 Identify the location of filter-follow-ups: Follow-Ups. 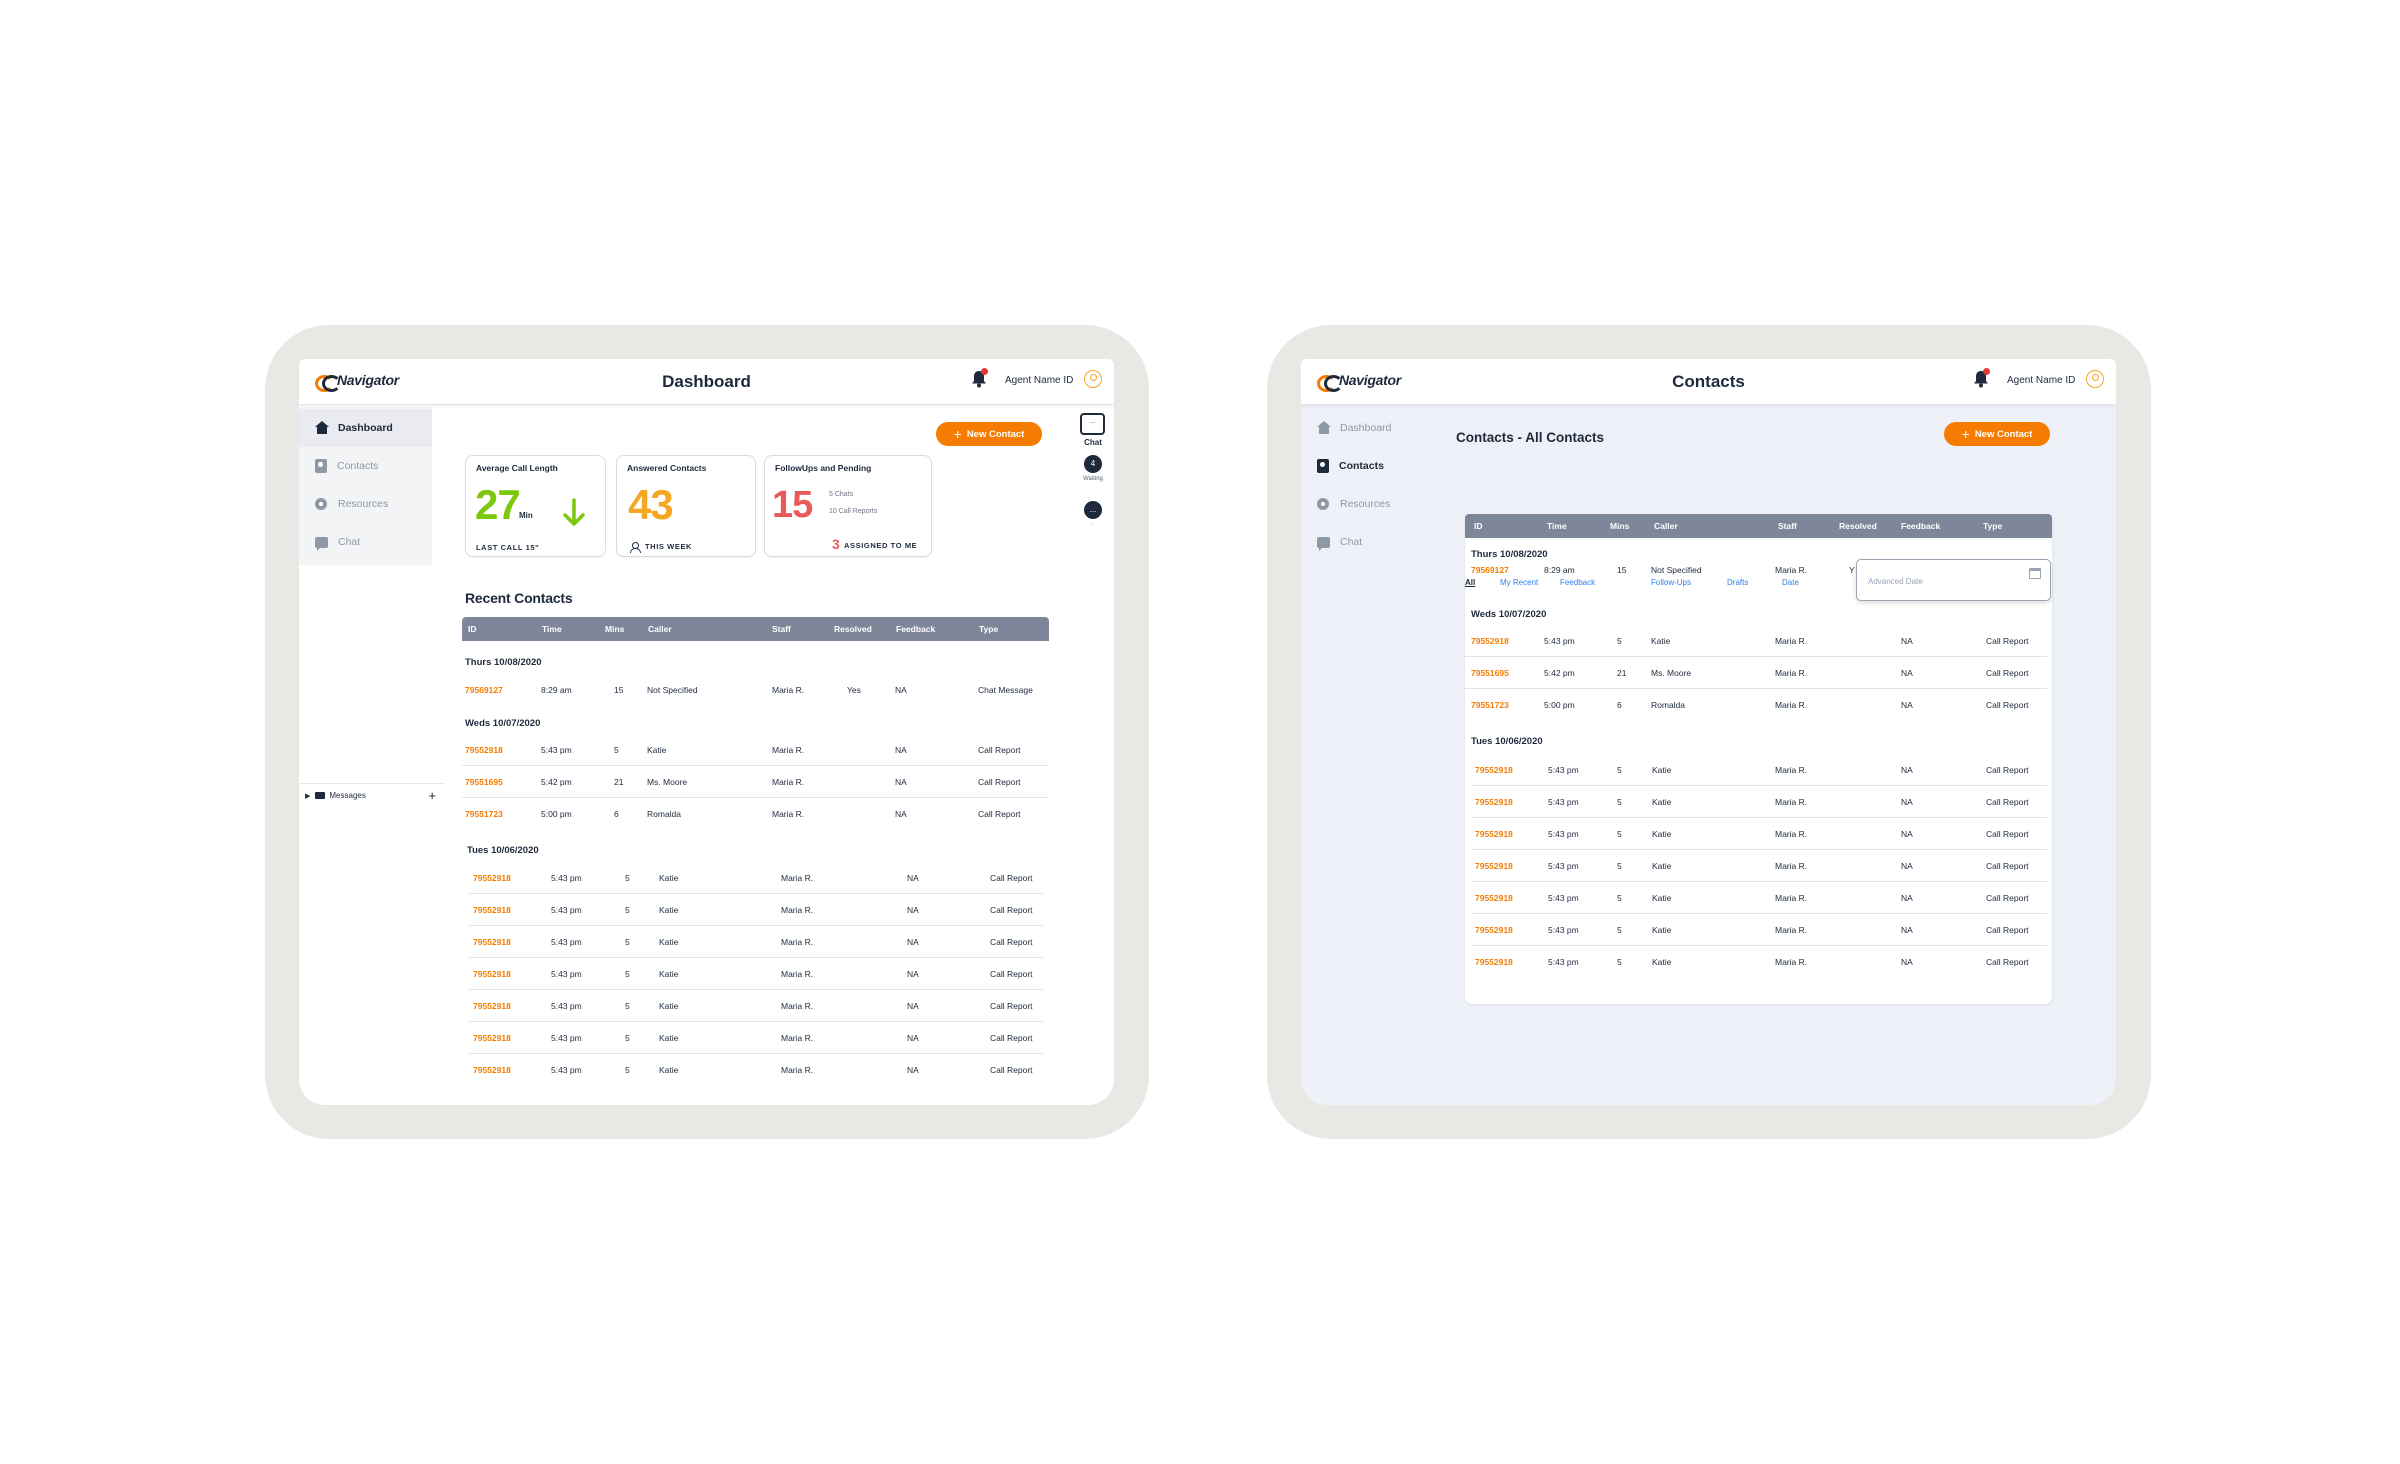
(1671, 582).